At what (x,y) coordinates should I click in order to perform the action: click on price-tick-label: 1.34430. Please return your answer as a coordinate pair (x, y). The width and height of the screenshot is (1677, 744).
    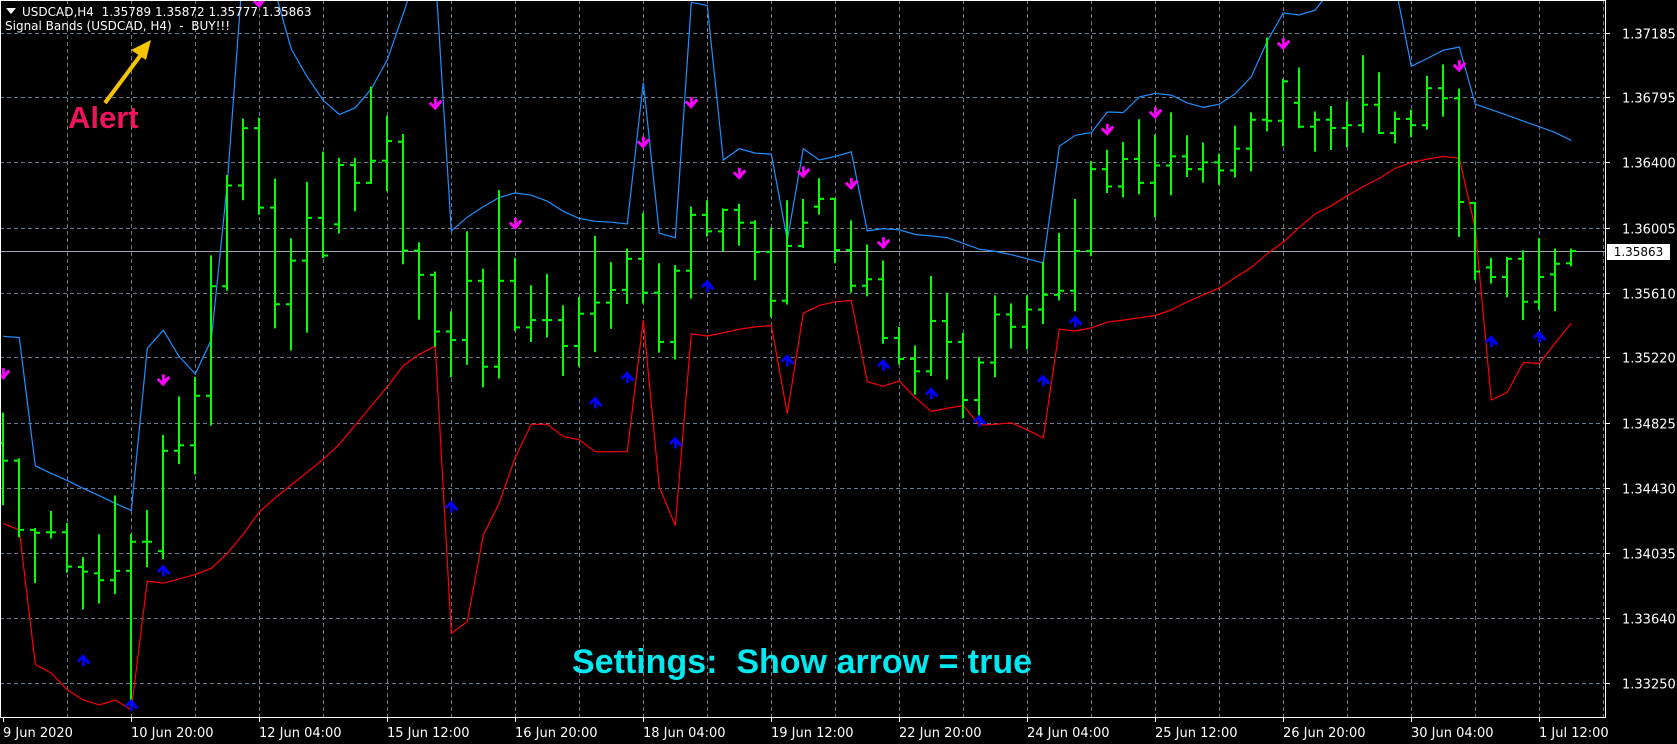
    Looking at the image, I should click on (1649, 490).